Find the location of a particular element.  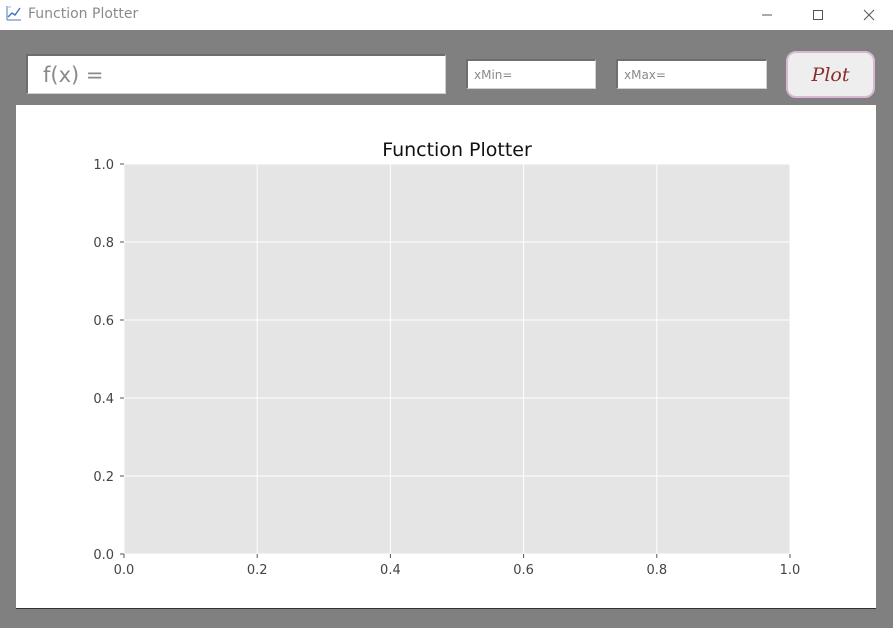

y-tick-label: 0.4 is located at coordinates (103, 399).